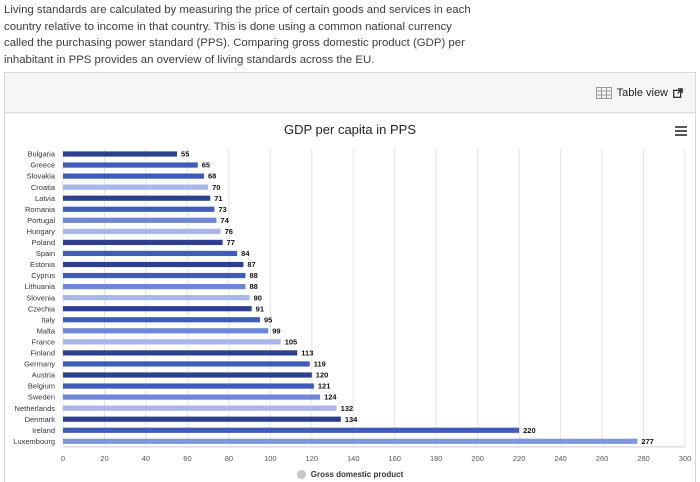 The image size is (700, 482). What do you see at coordinates (330, 397) in the screenshot?
I see `data-label: 124` at bounding box center [330, 397].